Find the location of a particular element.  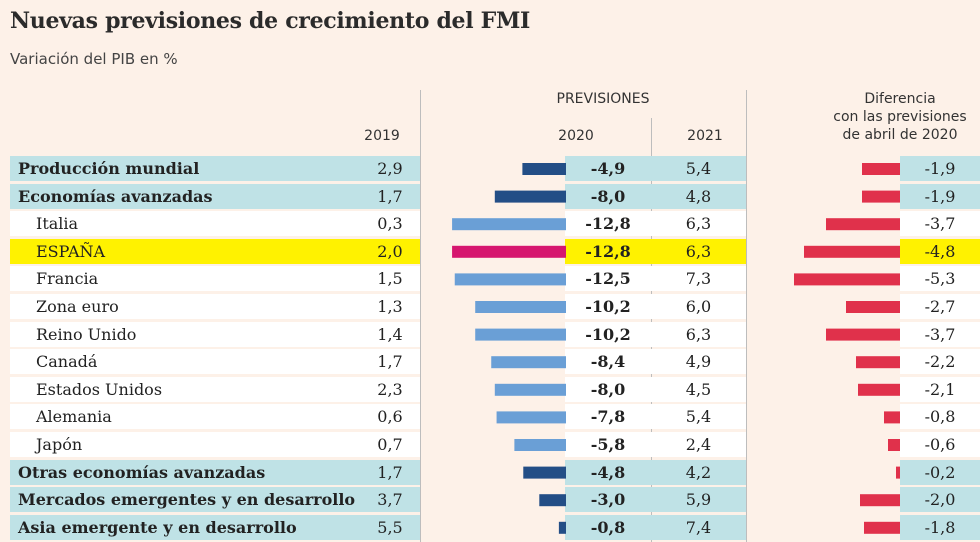

table-row: Zona euro 1,3 -10,2 6,0 -2,7 is located at coordinates (495, 306).